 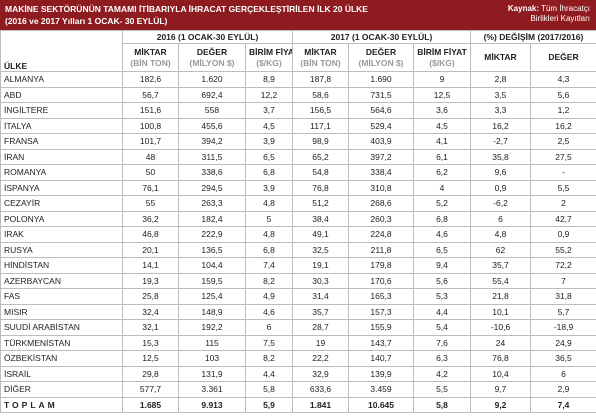 I want to click on cell: -, so click(x=563, y=172).